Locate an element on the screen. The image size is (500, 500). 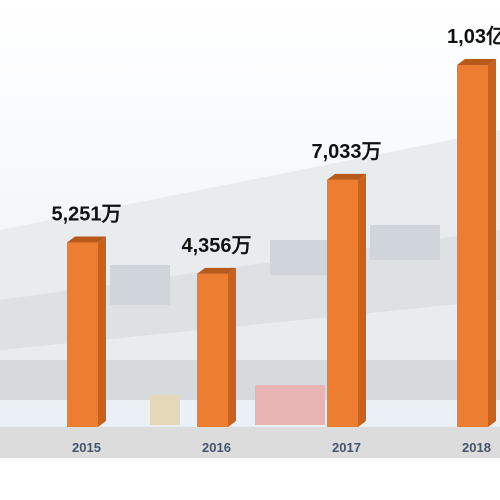
x-tick-label: 2016 is located at coordinates (216, 447).